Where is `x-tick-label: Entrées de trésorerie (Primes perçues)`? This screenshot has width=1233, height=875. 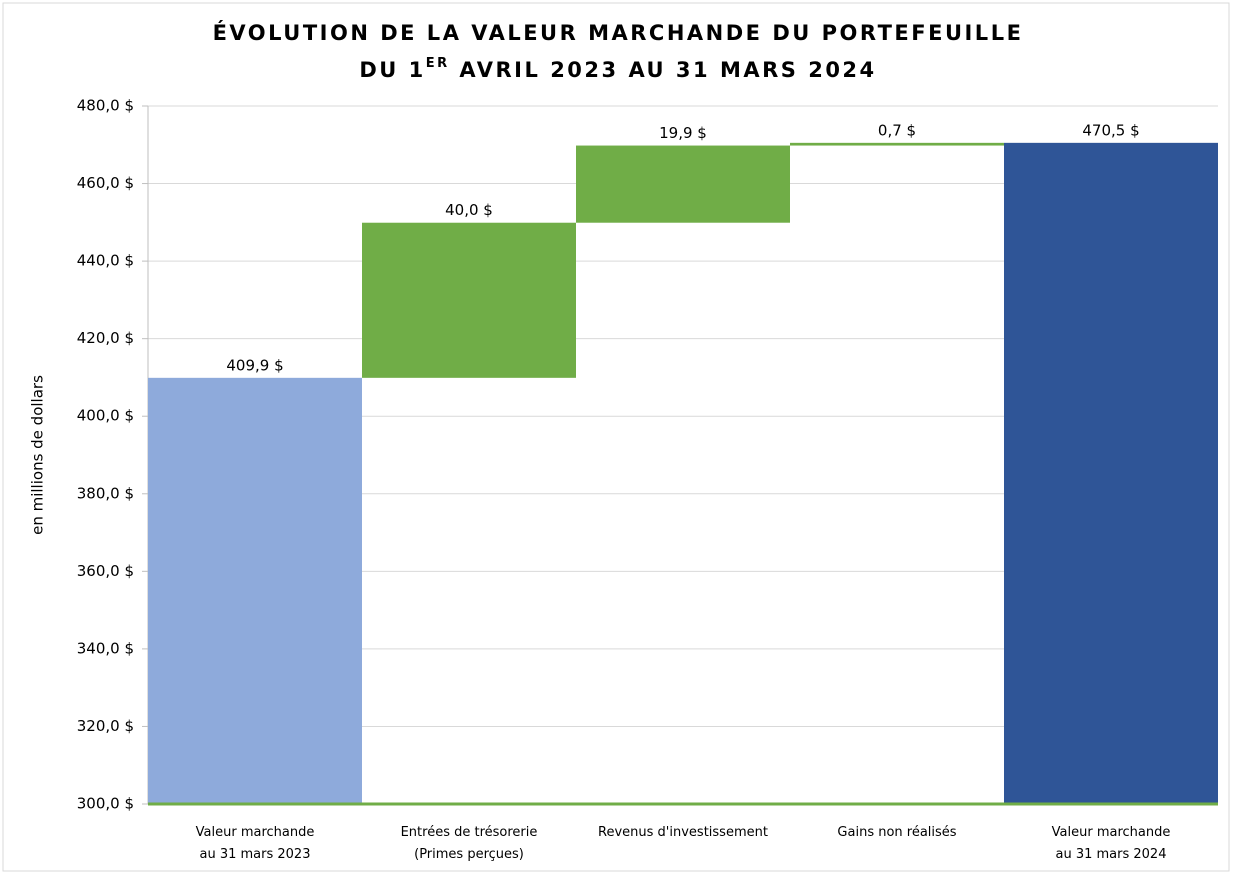
x-tick-label: Entrées de trésorerie (Primes perçues) is located at coordinates (469, 843).